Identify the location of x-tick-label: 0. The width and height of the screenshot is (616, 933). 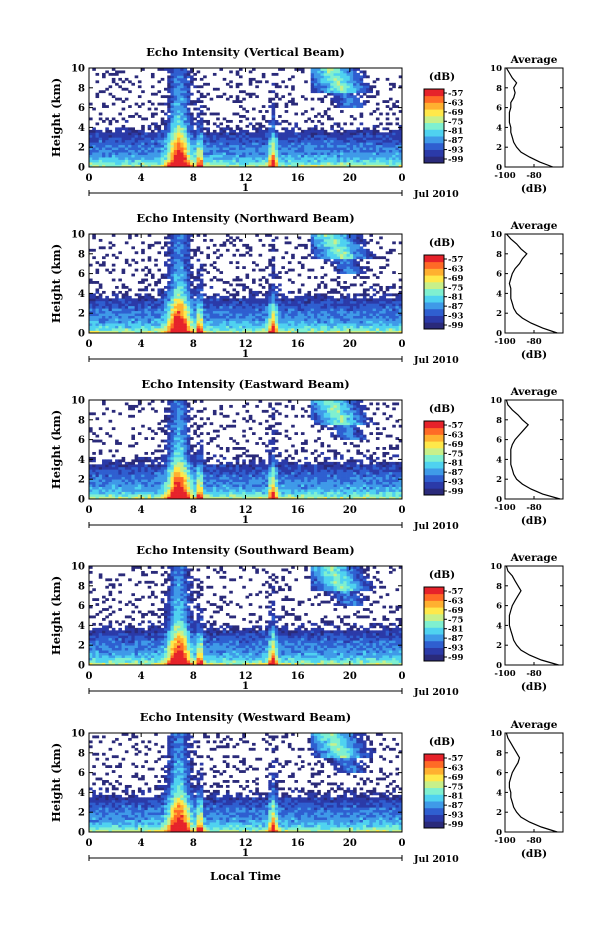
(402, 344).